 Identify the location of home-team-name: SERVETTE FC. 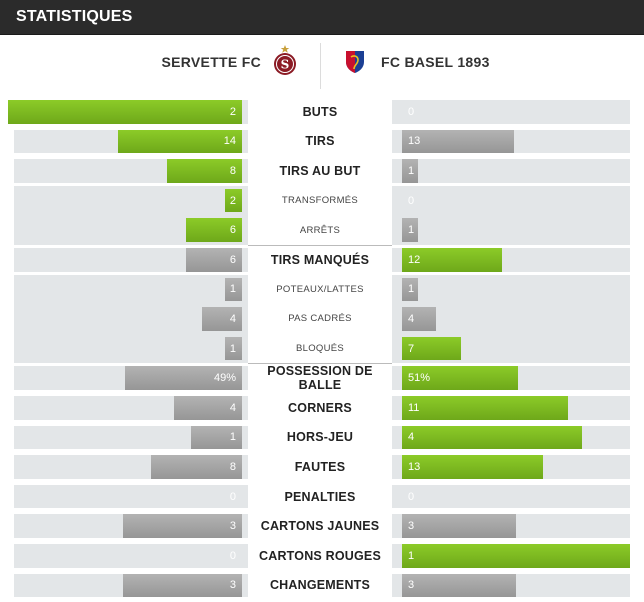
(211, 62).